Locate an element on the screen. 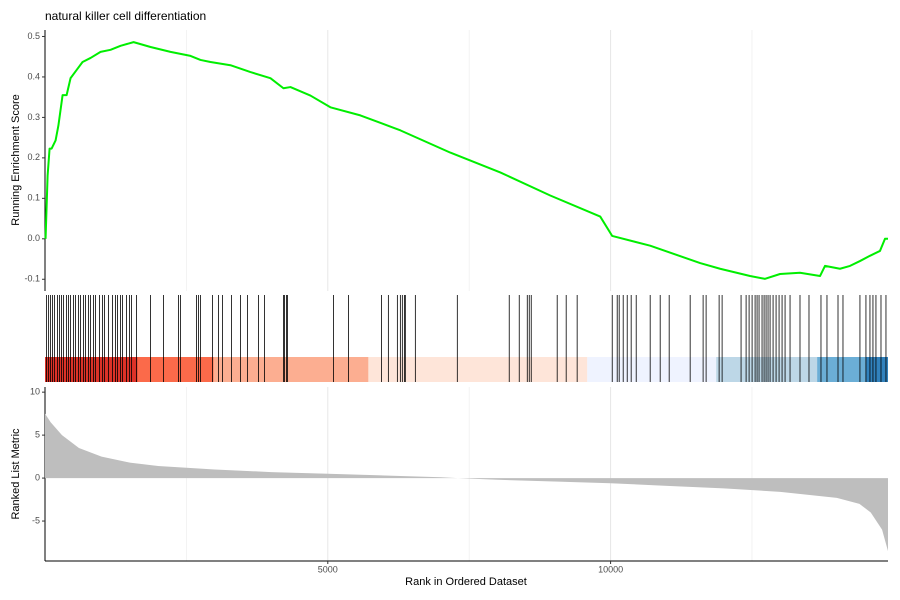 This screenshot has width=900, height=600. y-tick-label: 0.1 is located at coordinates (33, 198).